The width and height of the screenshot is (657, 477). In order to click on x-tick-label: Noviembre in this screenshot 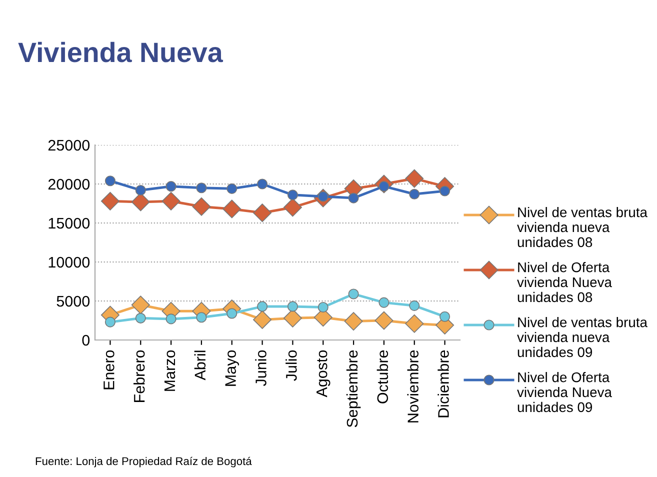, I will do `click(412, 386)`.